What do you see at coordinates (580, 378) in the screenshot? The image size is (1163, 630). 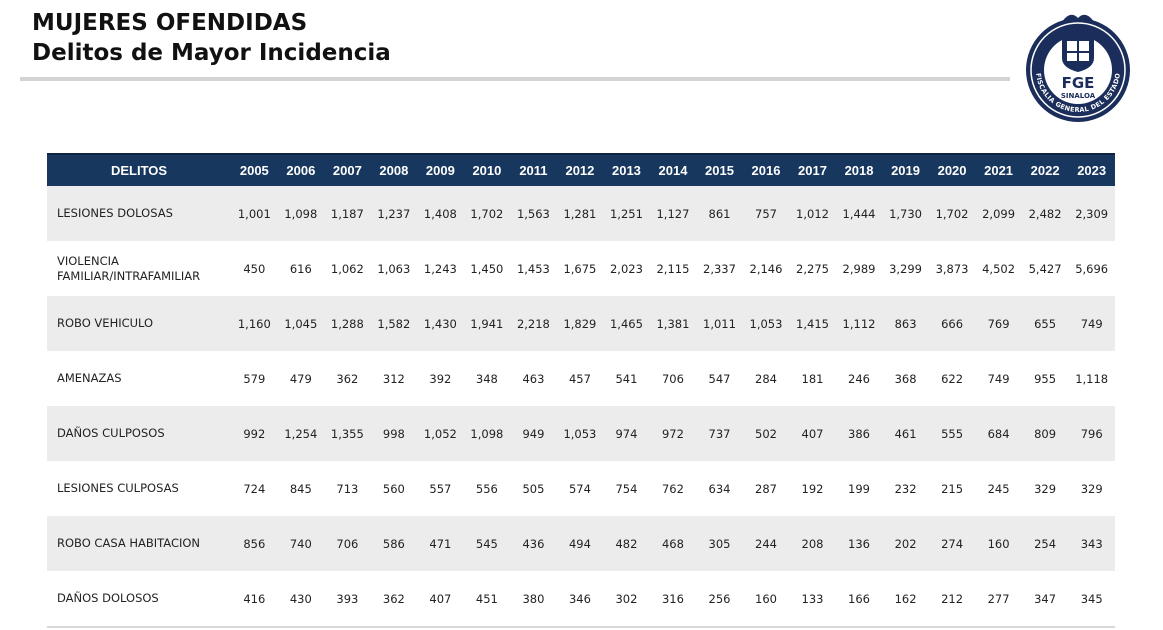 I see `table-cell: 457` at bounding box center [580, 378].